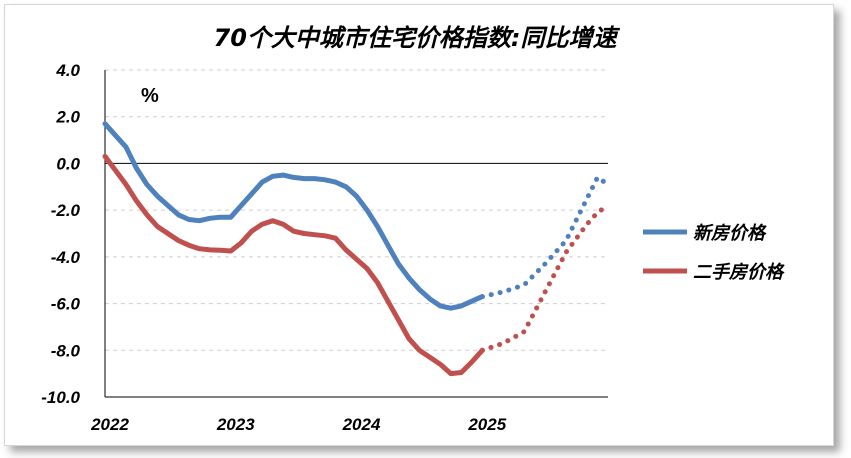 The height and width of the screenshot is (458, 851). Describe the element at coordinates (66, 304) in the screenshot. I see `y-tick-label: -6.0` at that location.